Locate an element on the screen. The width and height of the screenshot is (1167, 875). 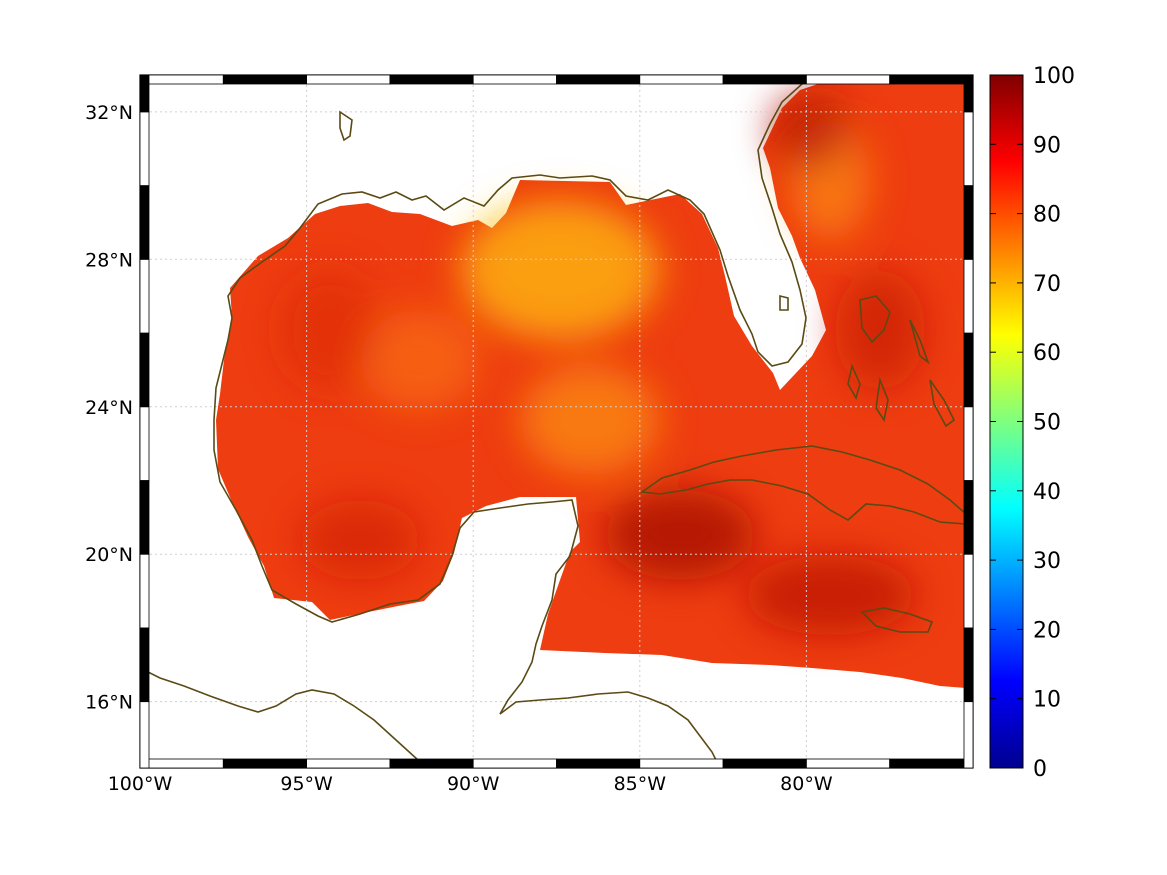
colorbar-tick-label: 30 is located at coordinates (1047, 561).